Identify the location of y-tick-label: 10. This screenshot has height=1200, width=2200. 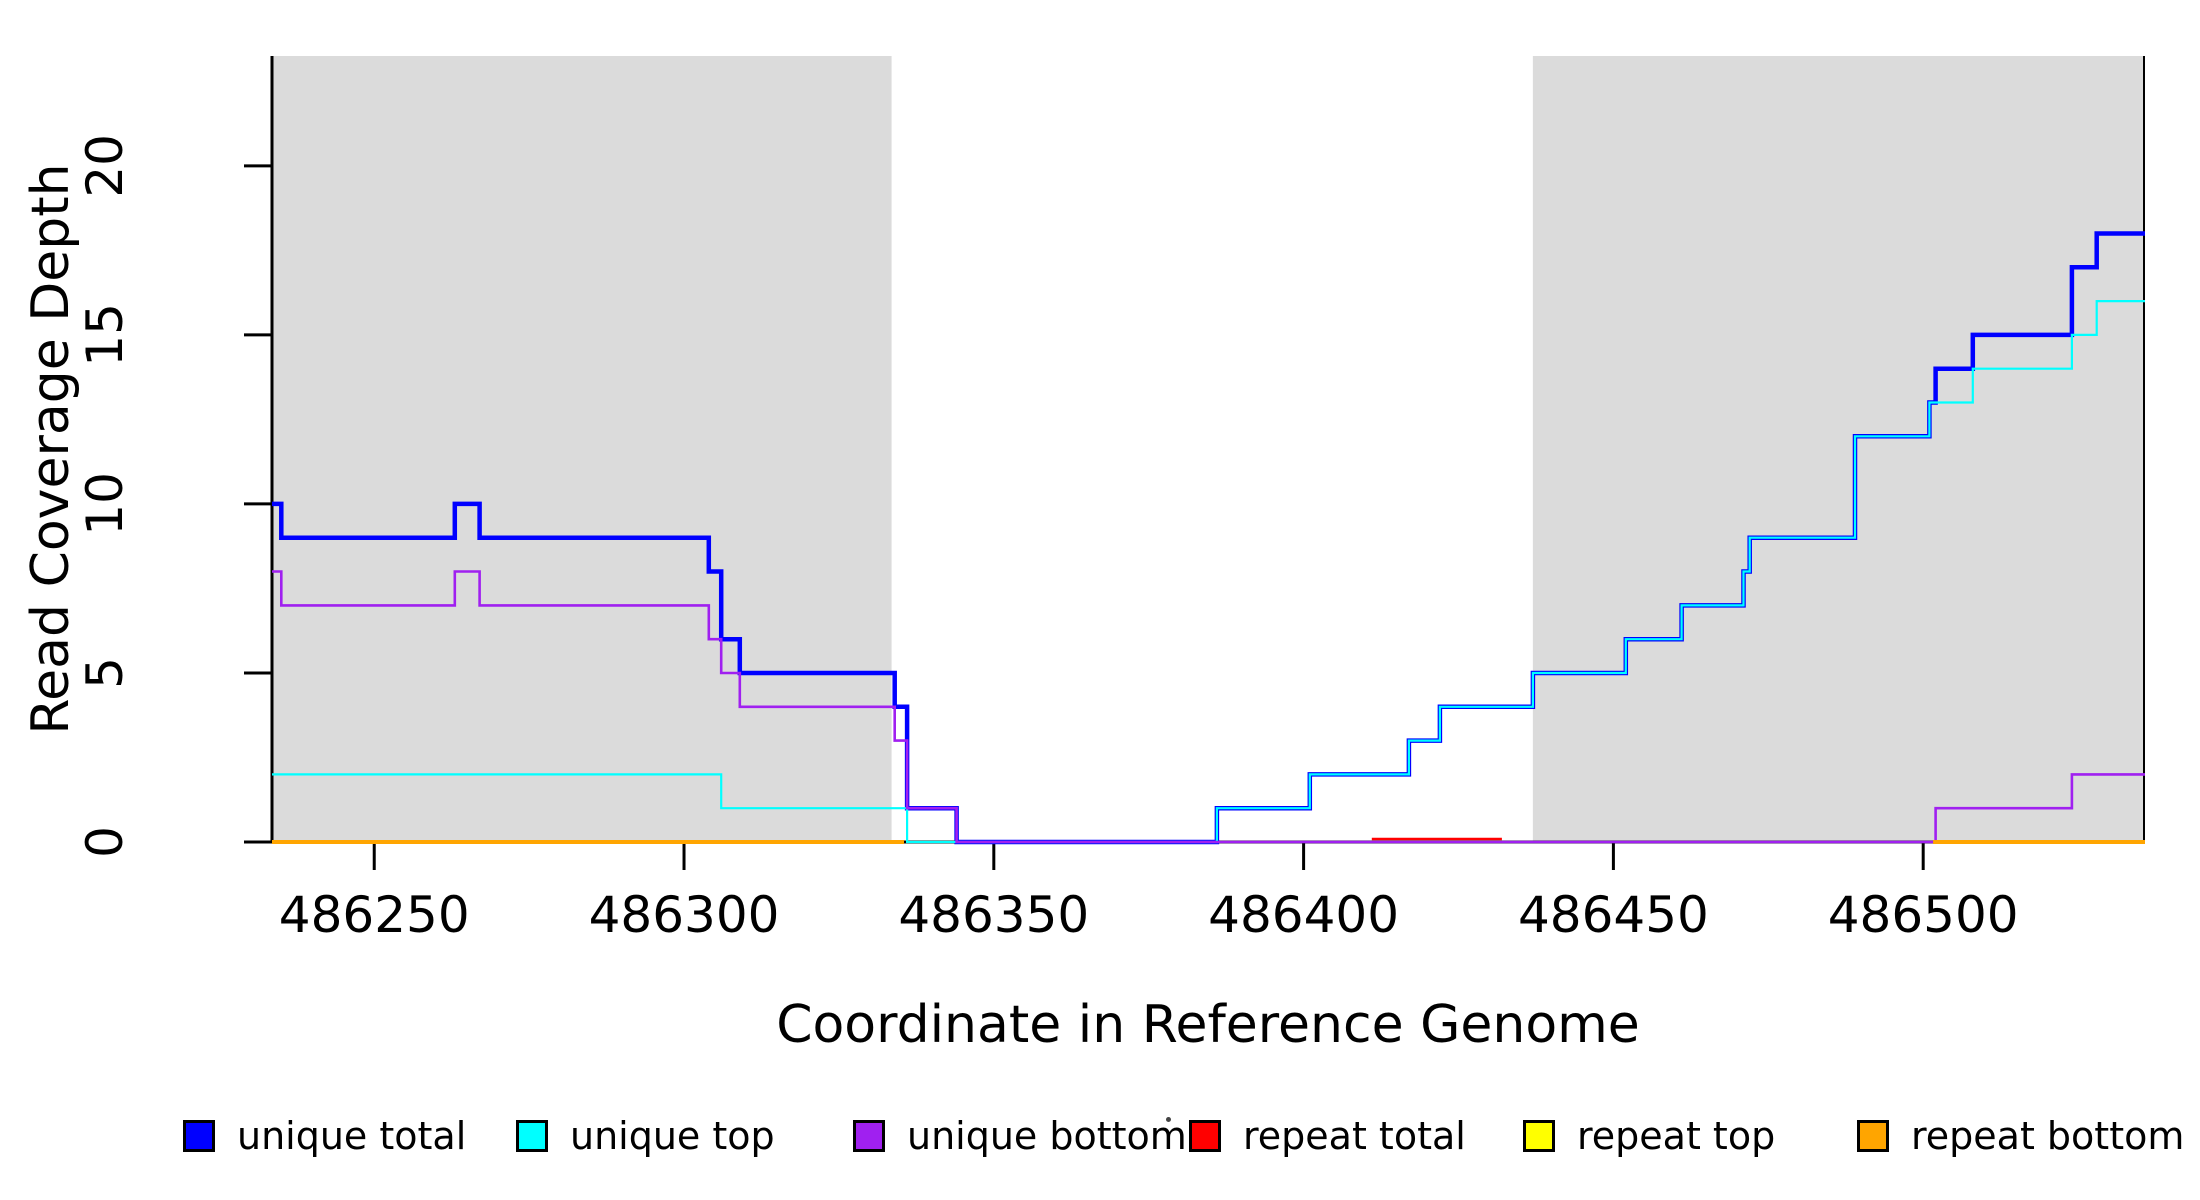
(105, 504).